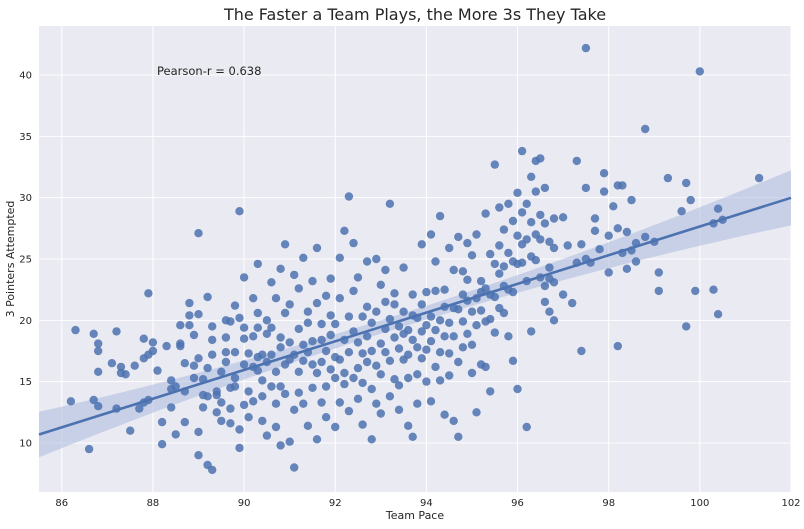 The width and height of the screenshot is (804, 529). Describe the element at coordinates (790, 503) in the screenshot. I see `x-tick-label: 102` at that location.